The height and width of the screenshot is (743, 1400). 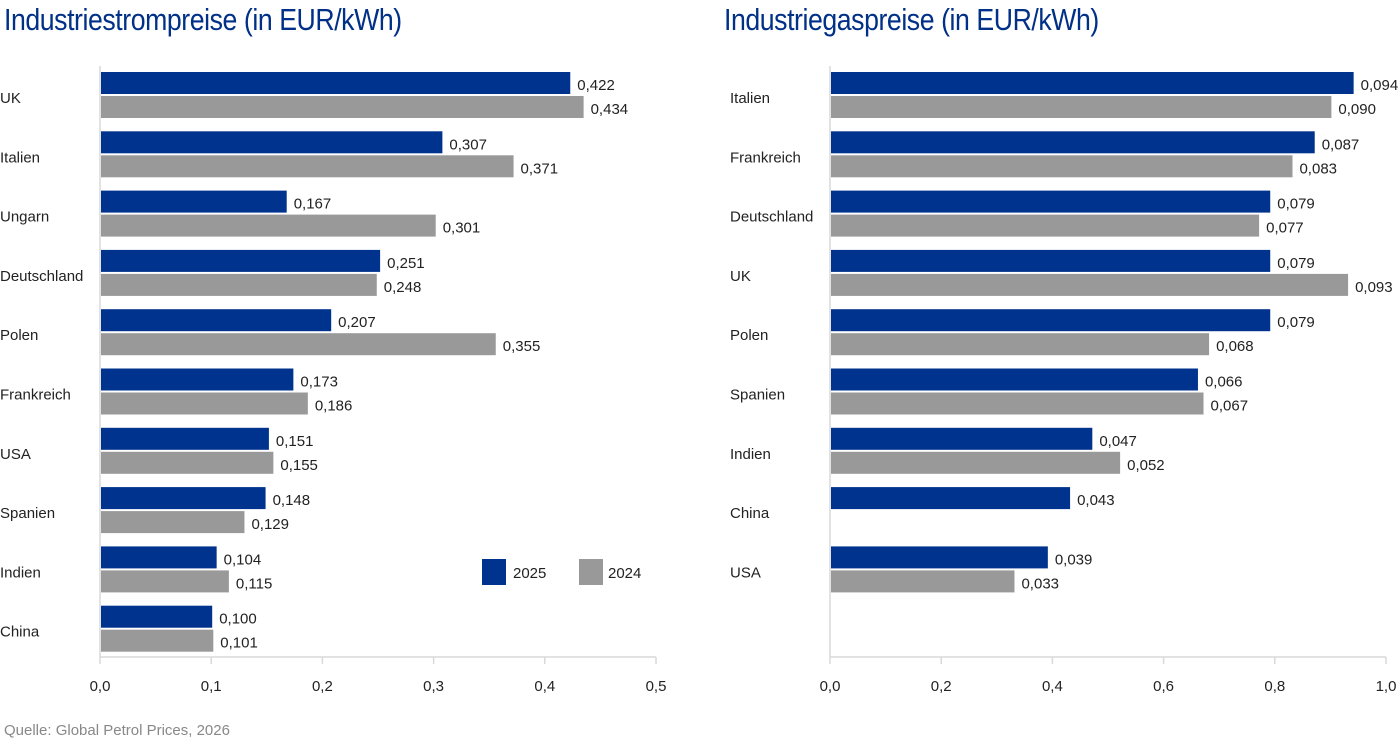 I want to click on value-label-2024: 0,186, so click(x=334, y=406).